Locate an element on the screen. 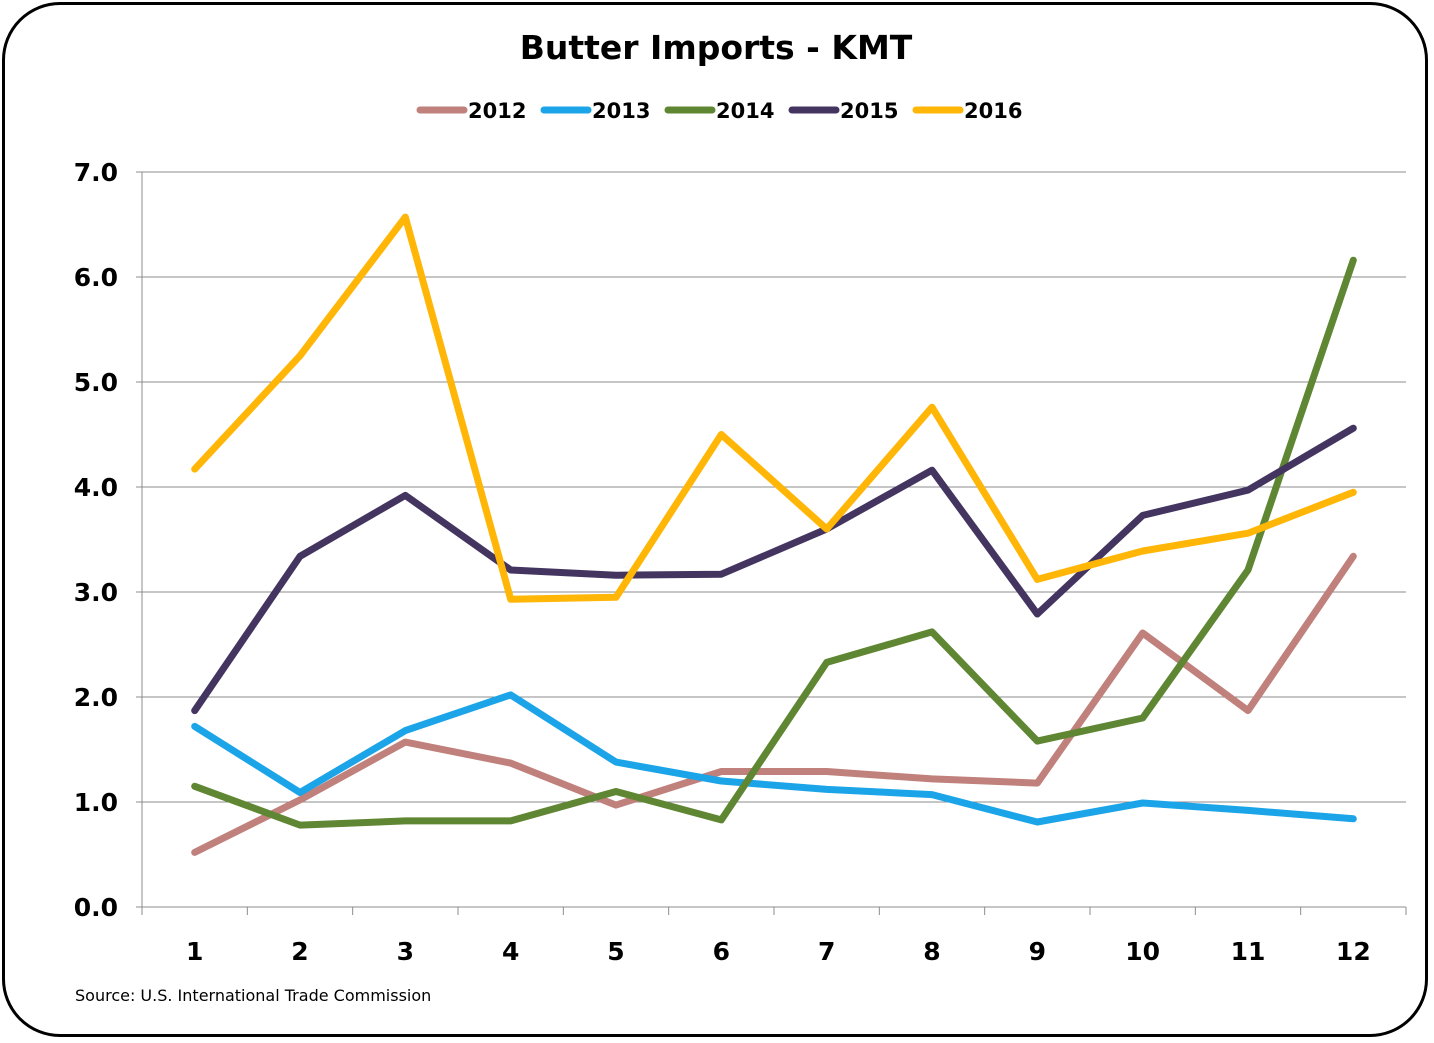 The image size is (1434, 1043). legend: 2012 2013 2014 2015 2016 is located at coordinates (719, 111).